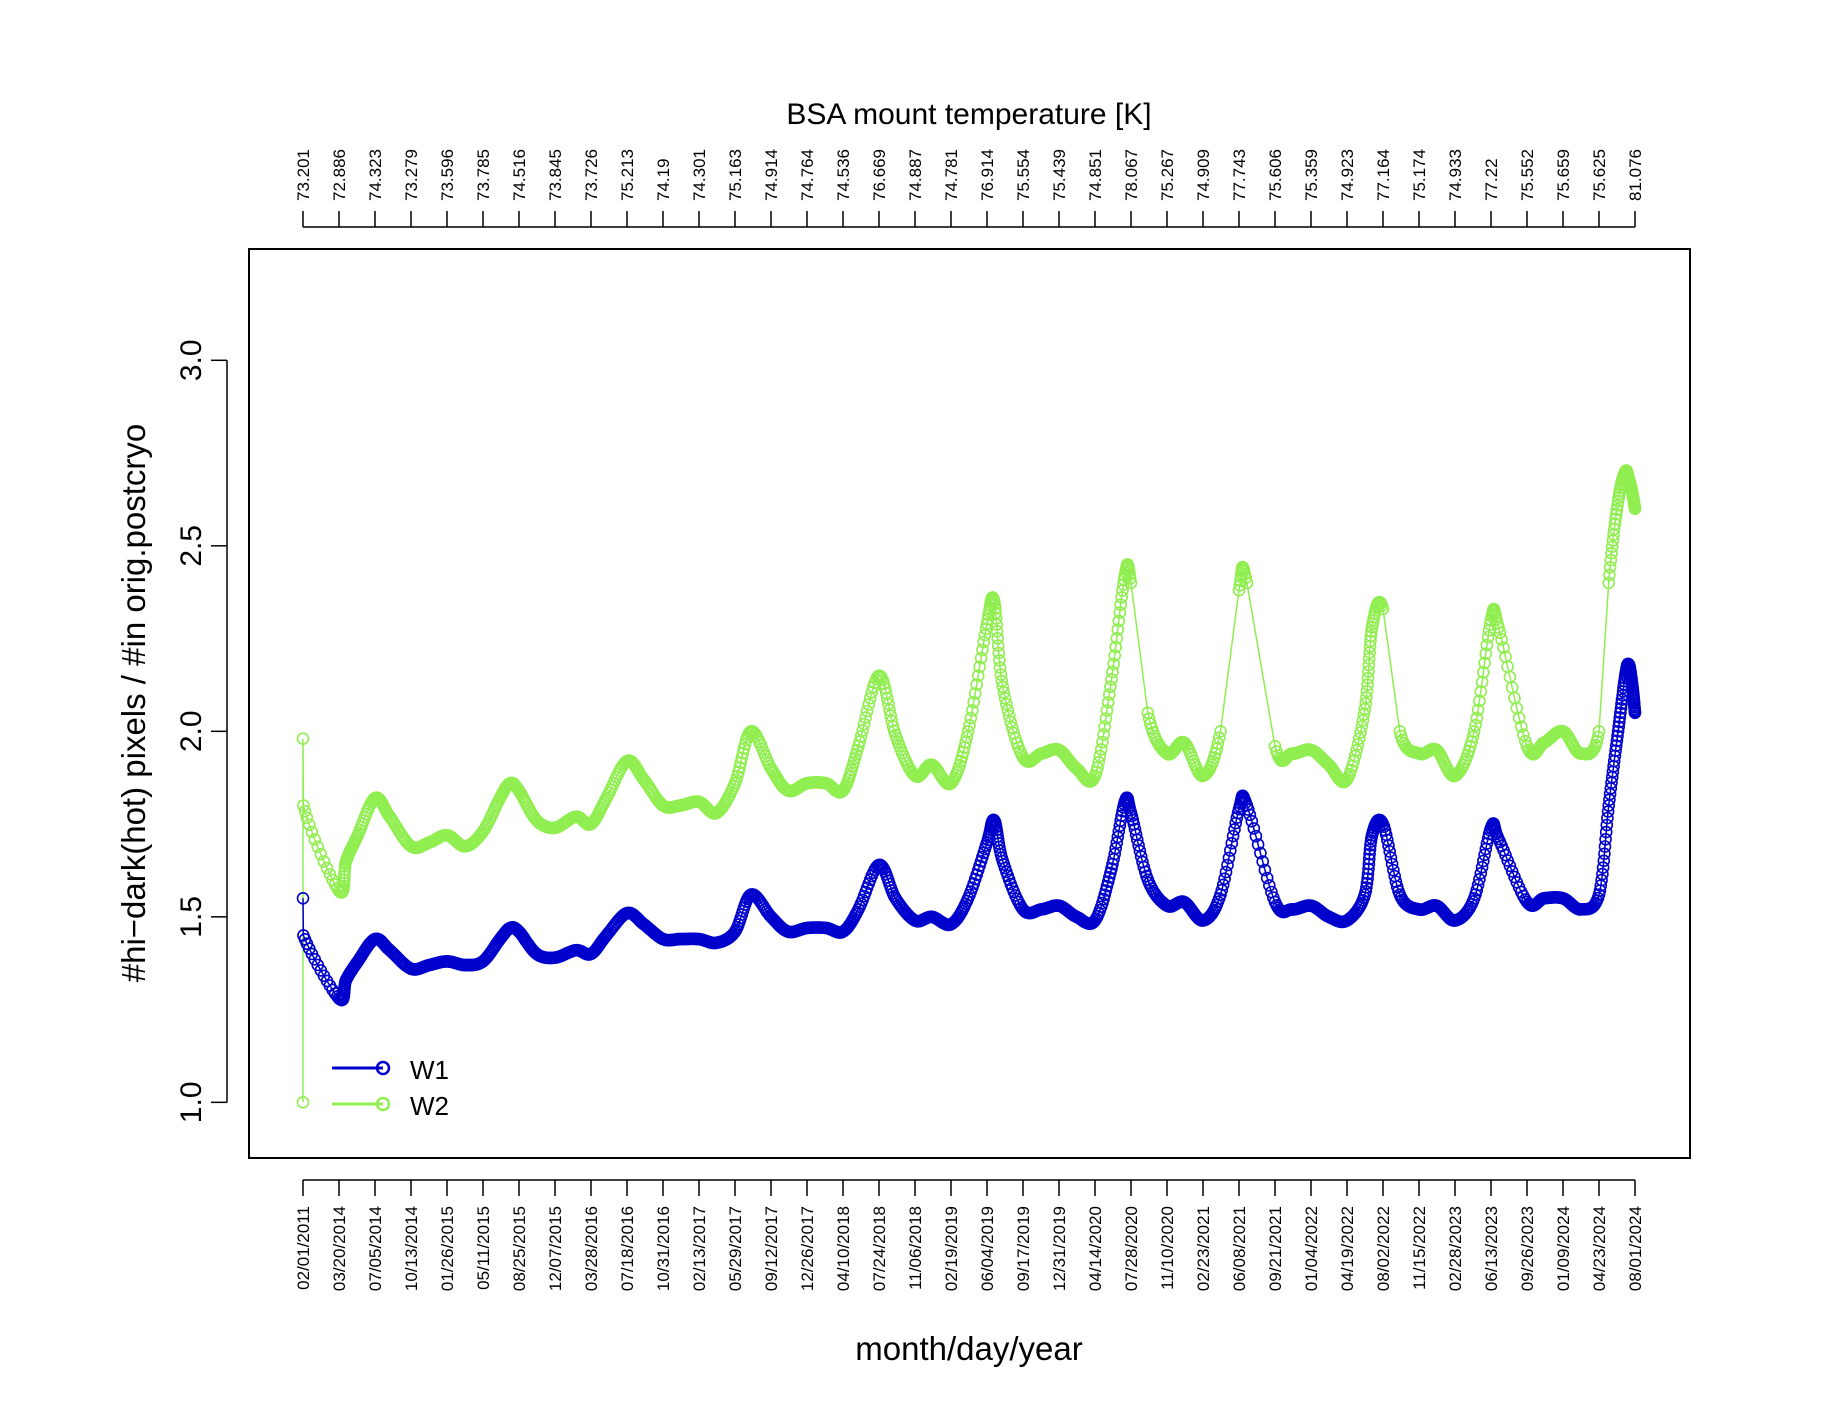 This screenshot has height=1428, width=1848. What do you see at coordinates (1383, 1248) in the screenshot?
I see `x-tick-label: 08/02/2022` at bounding box center [1383, 1248].